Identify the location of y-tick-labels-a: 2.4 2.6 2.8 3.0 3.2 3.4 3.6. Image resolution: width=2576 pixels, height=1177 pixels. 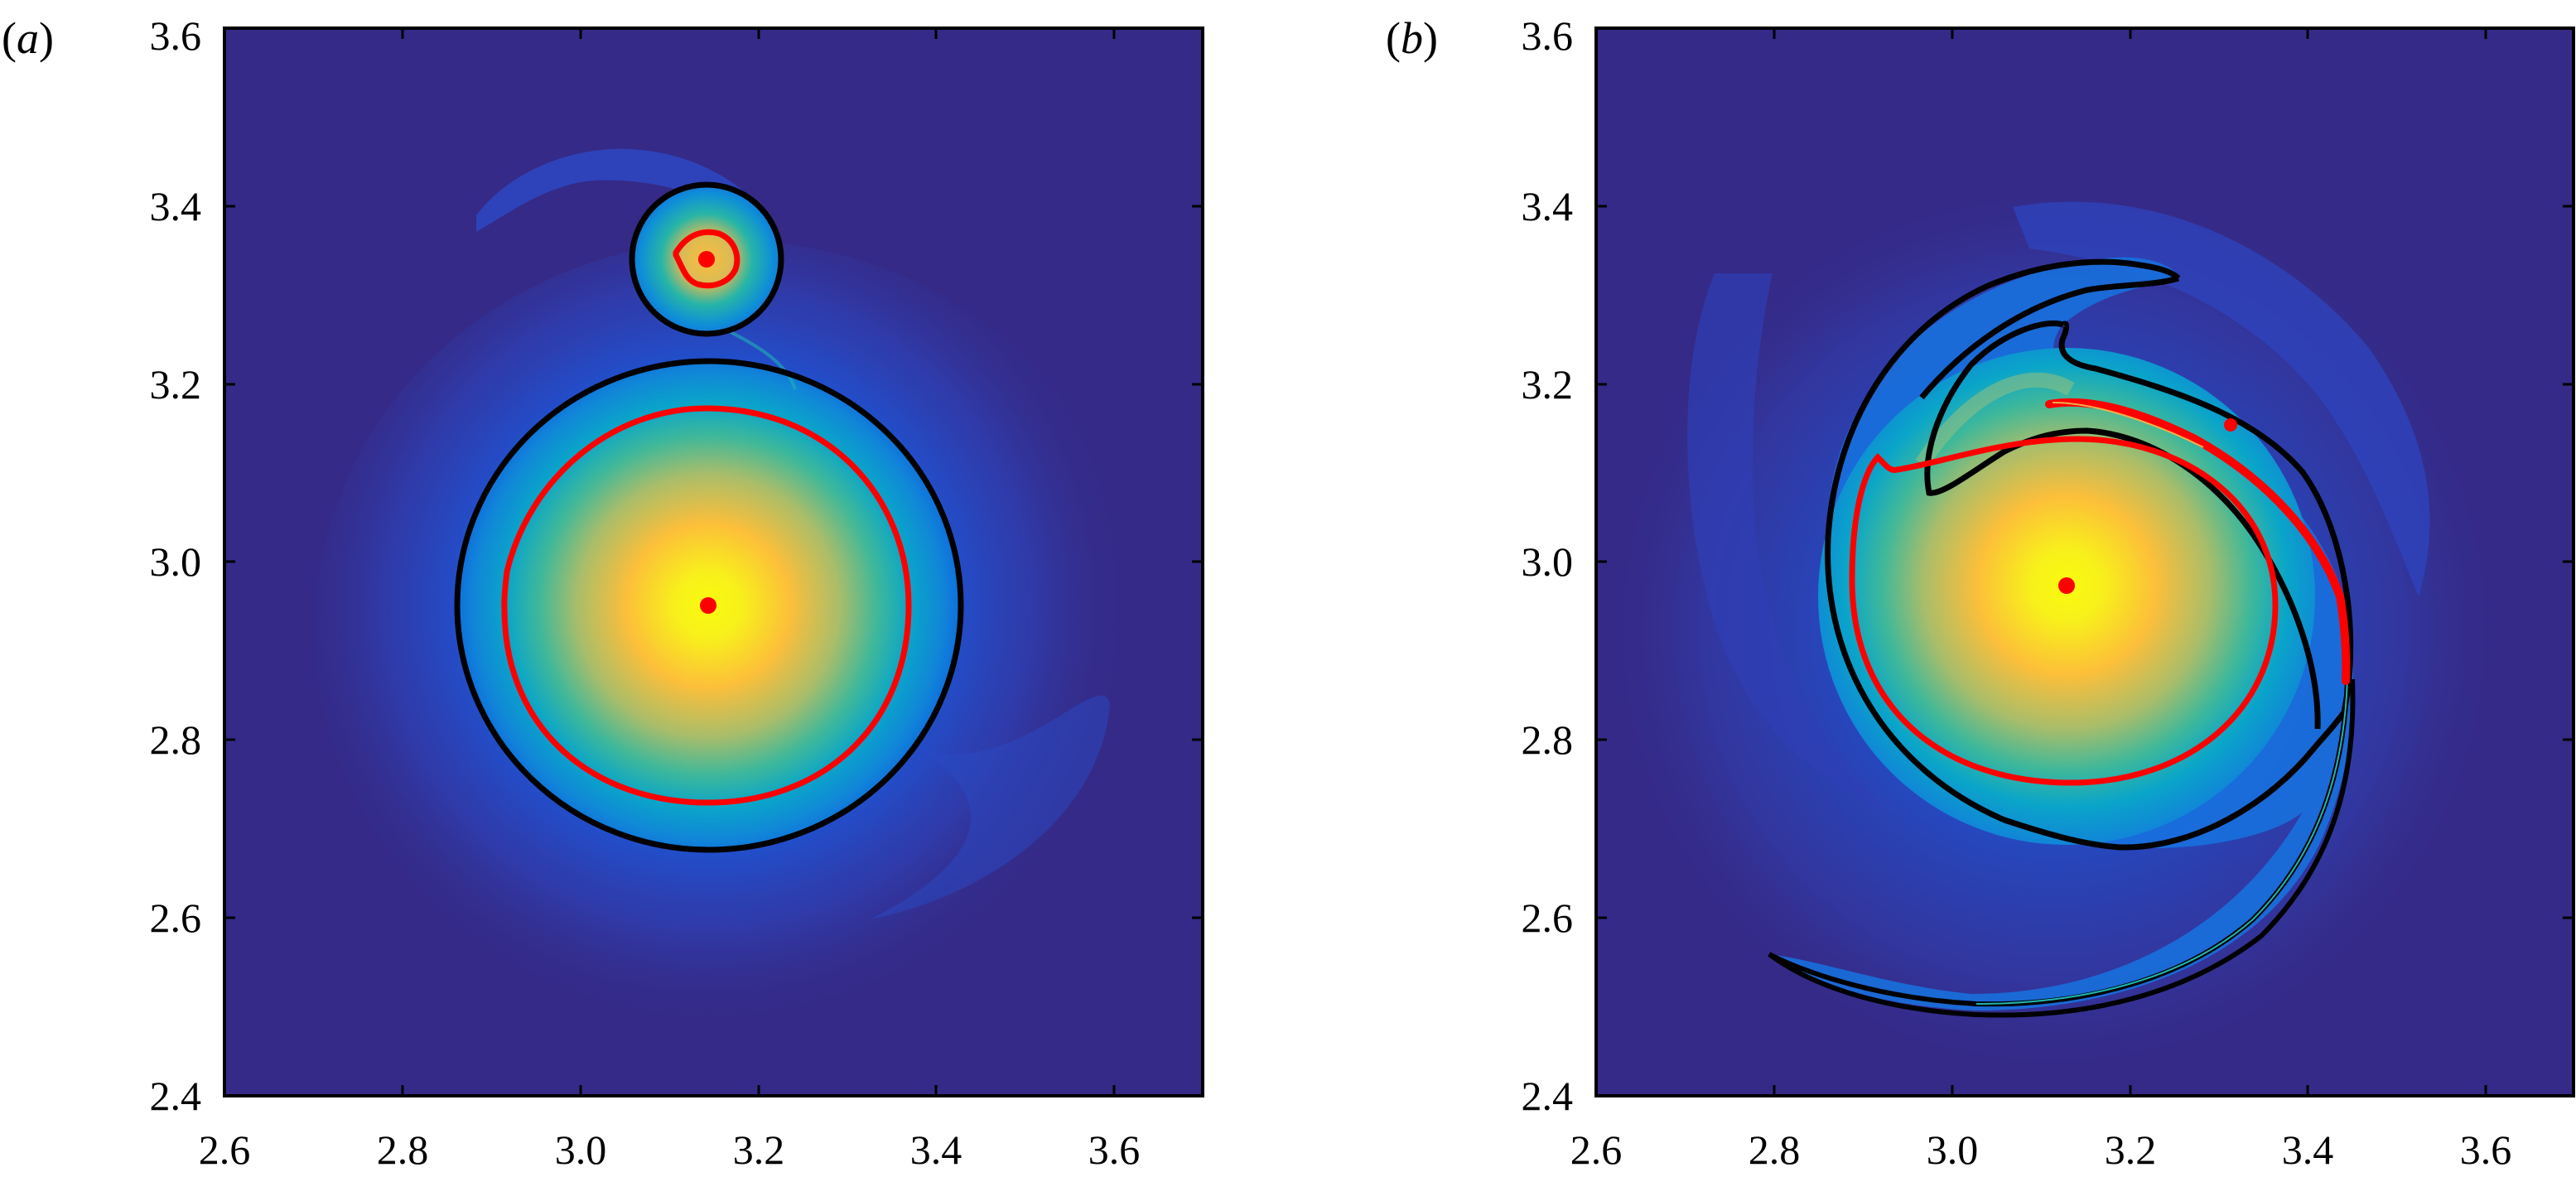
(176, 566).